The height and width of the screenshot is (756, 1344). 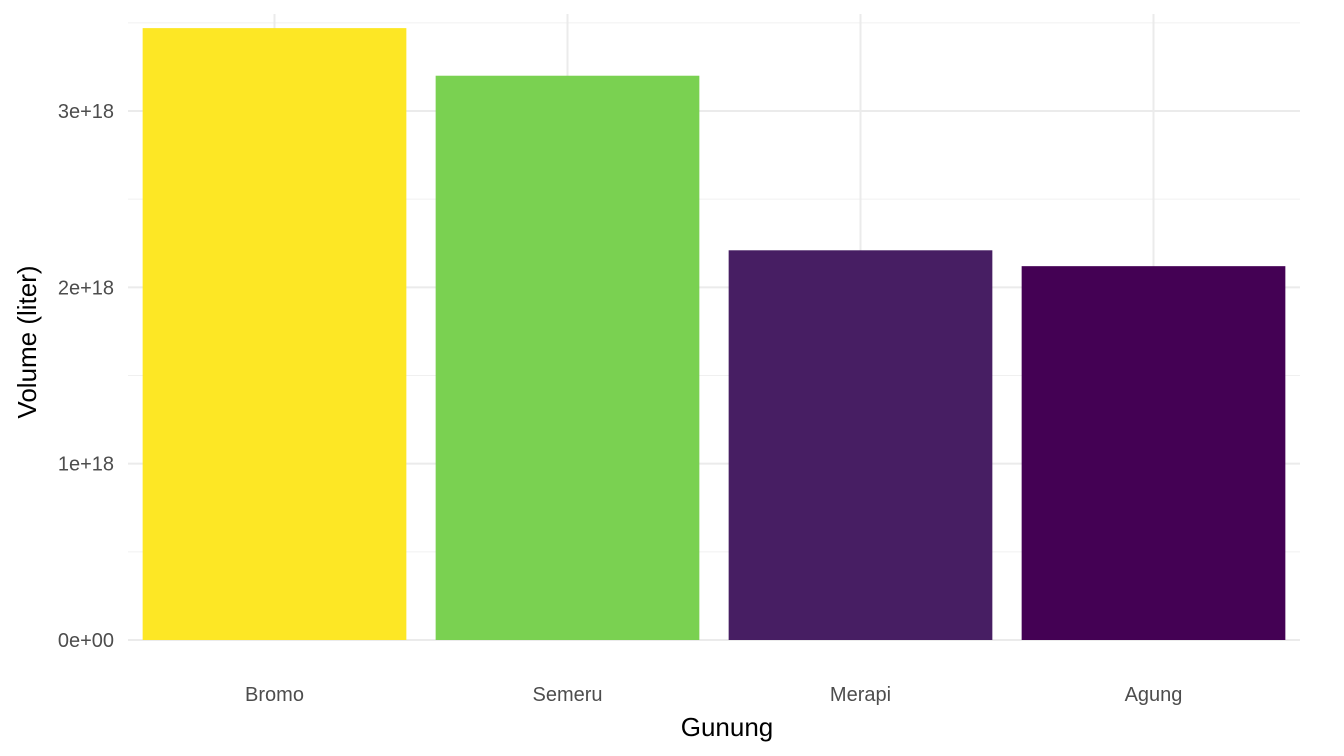 I want to click on bar-merapi, so click(x=860, y=445).